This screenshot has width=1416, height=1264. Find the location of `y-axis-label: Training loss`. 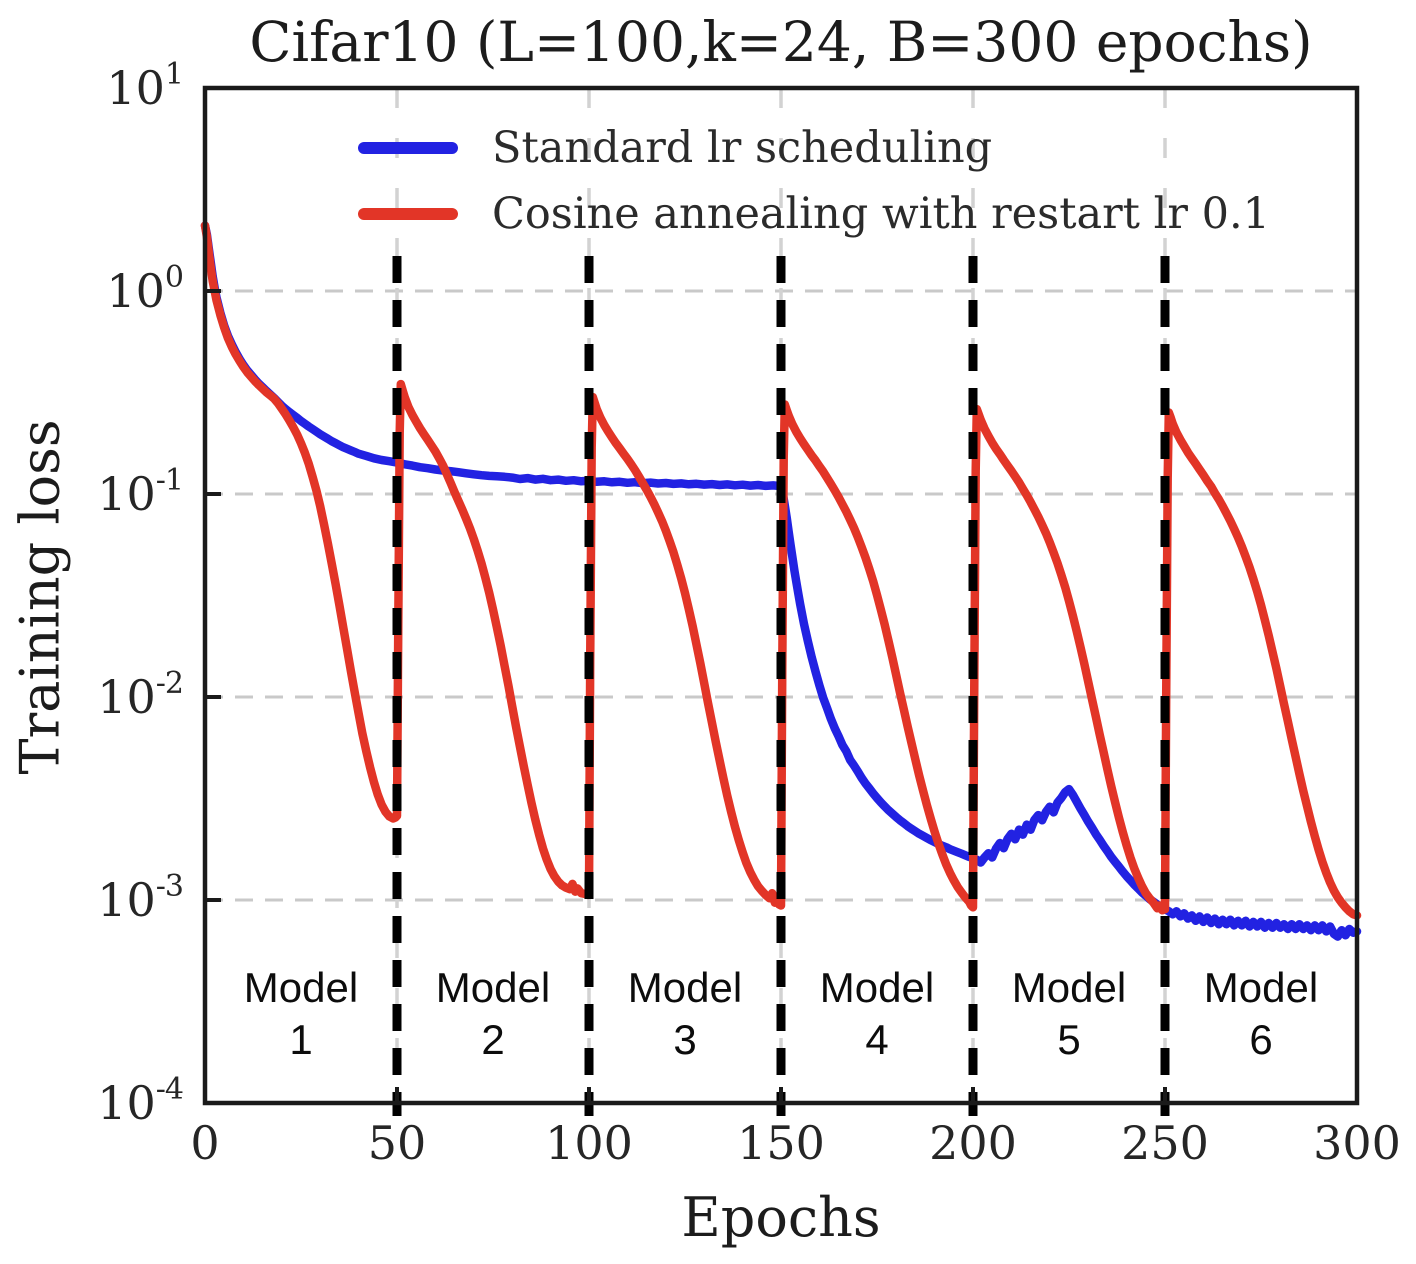

y-axis-label: Training loss is located at coordinates (40, 597).